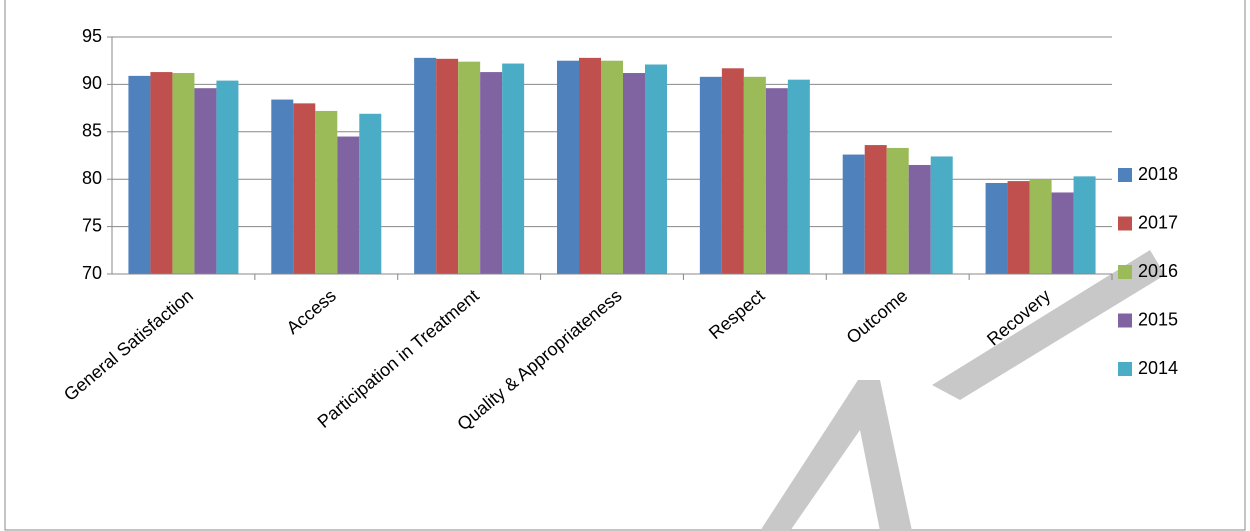  I want to click on x-tick-label: Outcome, so click(877, 316).